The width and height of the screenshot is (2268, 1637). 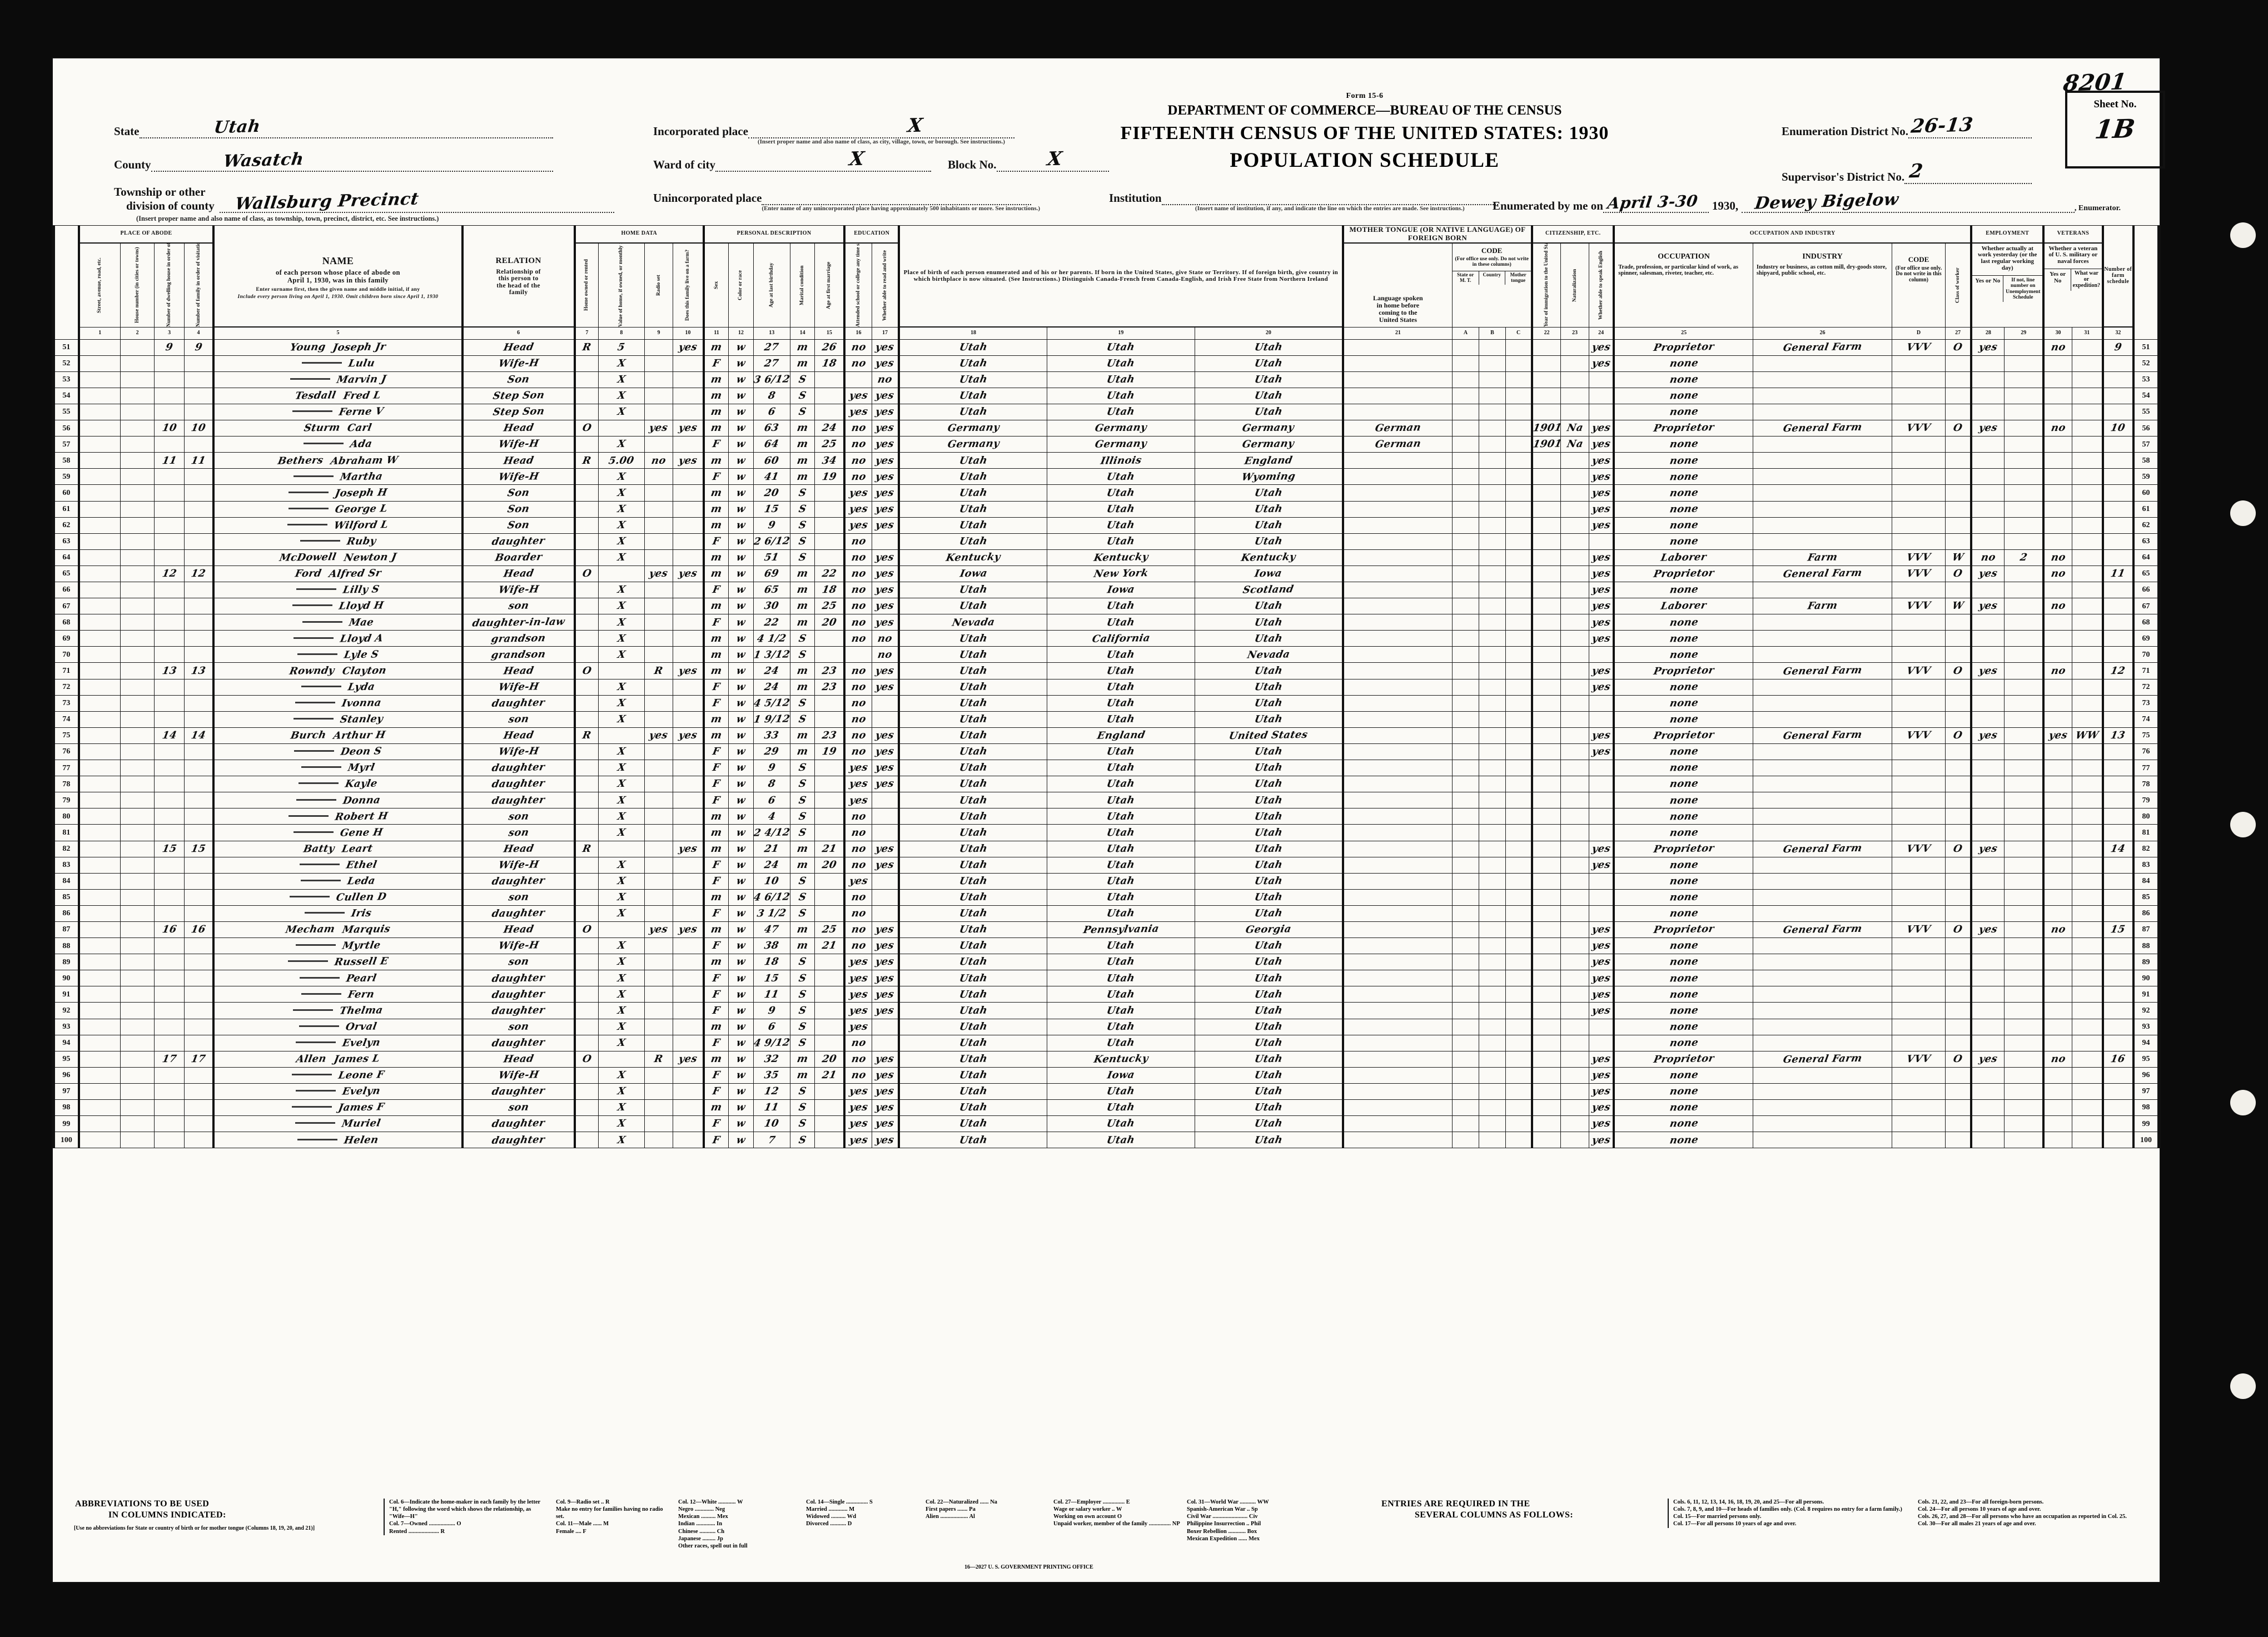 I want to click on cell-sex-83: F, so click(x=715, y=865).